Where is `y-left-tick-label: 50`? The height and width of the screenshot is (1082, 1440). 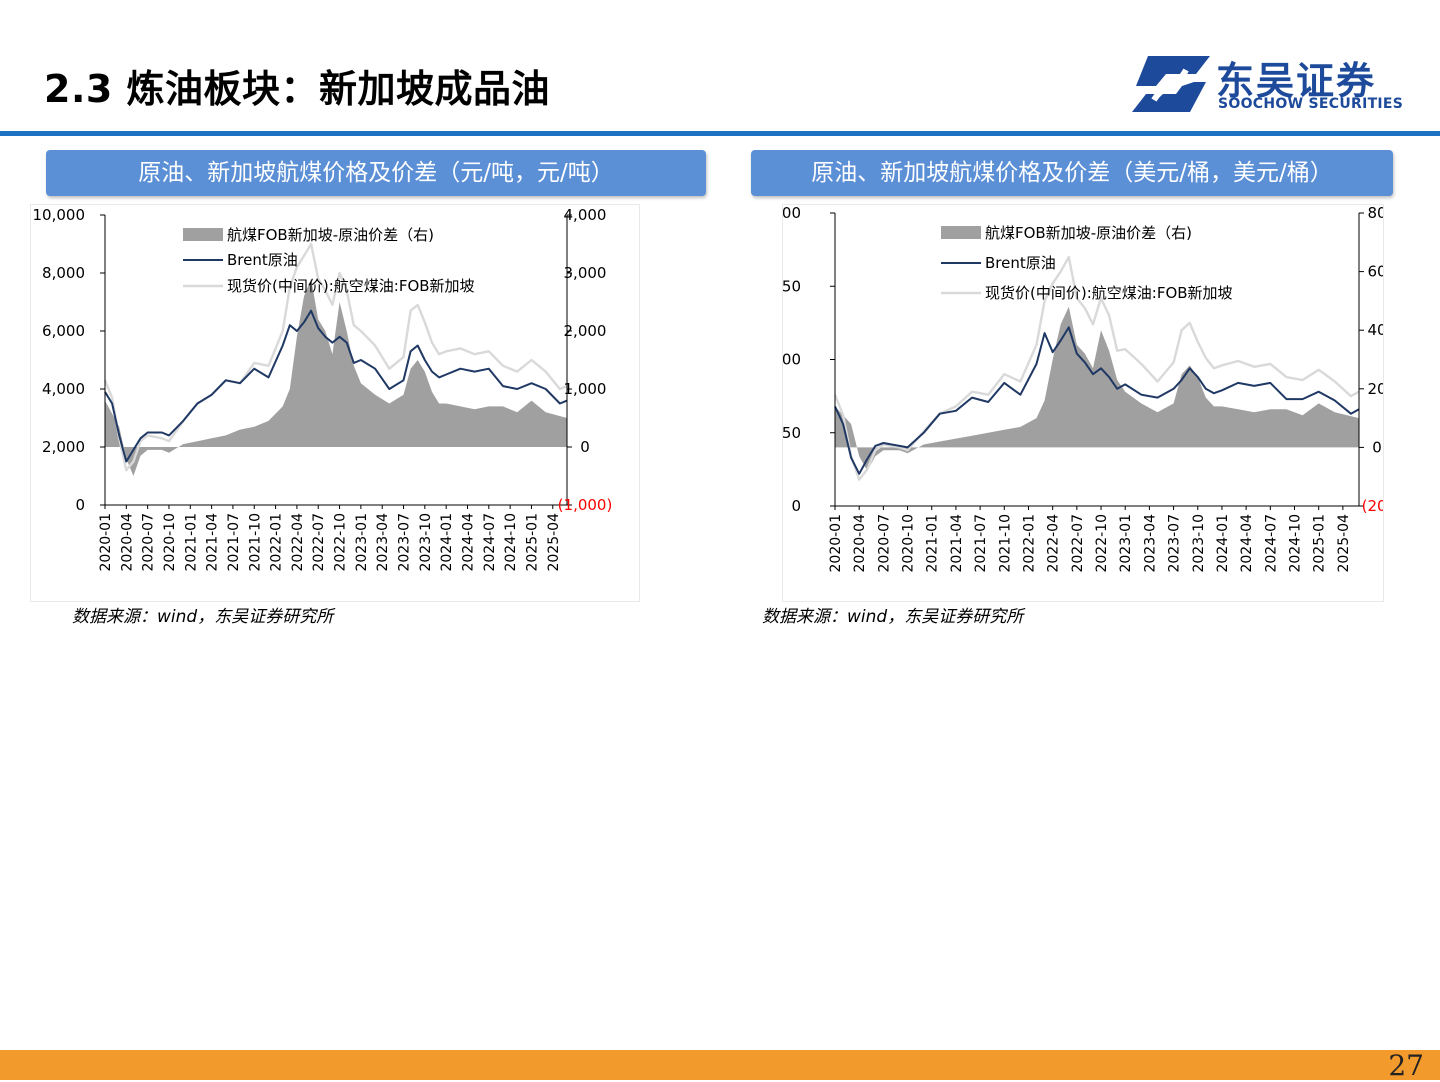 y-left-tick-label: 50 is located at coordinates (792, 433).